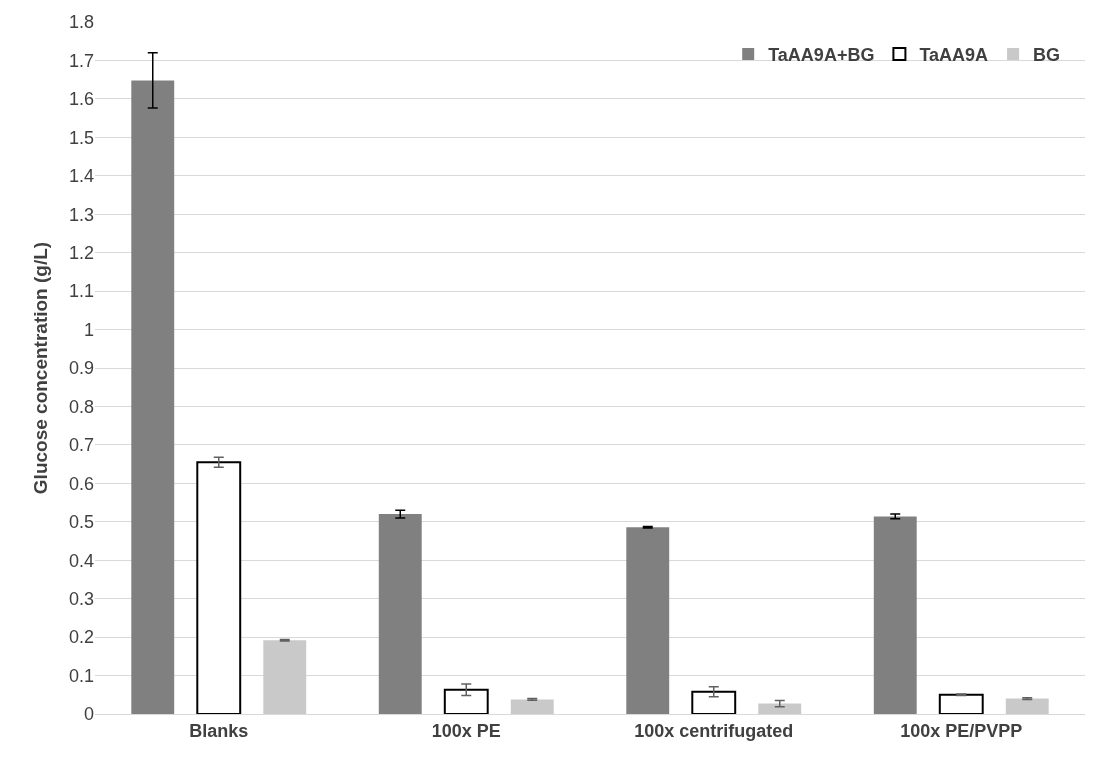 The image size is (1105, 774). I want to click on y-tick-label: 0, so click(88, 714).